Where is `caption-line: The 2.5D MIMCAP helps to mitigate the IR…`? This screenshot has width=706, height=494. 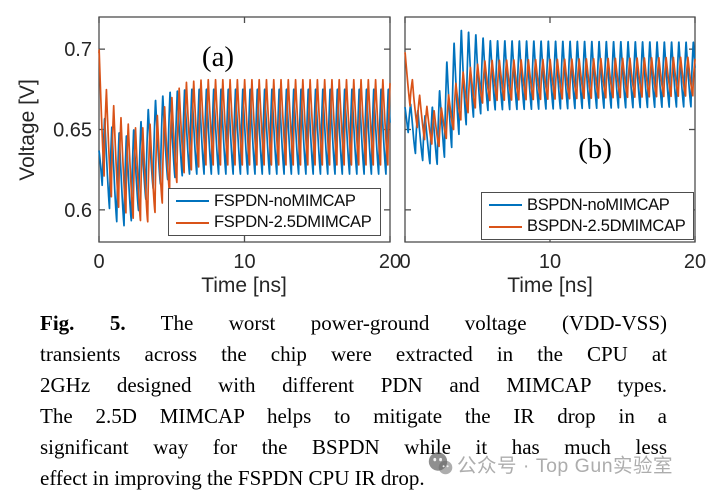 caption-line: The 2.5D MIMCAP helps to mitigate the IR… is located at coordinates (353, 416).